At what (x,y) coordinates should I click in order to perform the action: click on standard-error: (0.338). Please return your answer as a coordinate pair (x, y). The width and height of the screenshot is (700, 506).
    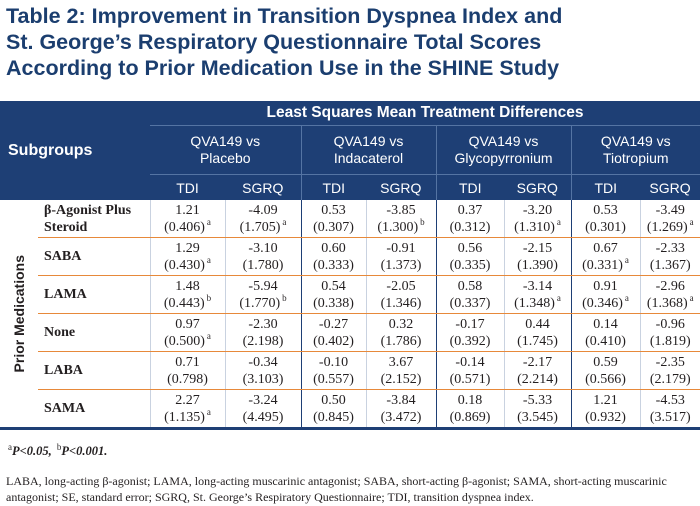
    Looking at the image, I should click on (333, 303).